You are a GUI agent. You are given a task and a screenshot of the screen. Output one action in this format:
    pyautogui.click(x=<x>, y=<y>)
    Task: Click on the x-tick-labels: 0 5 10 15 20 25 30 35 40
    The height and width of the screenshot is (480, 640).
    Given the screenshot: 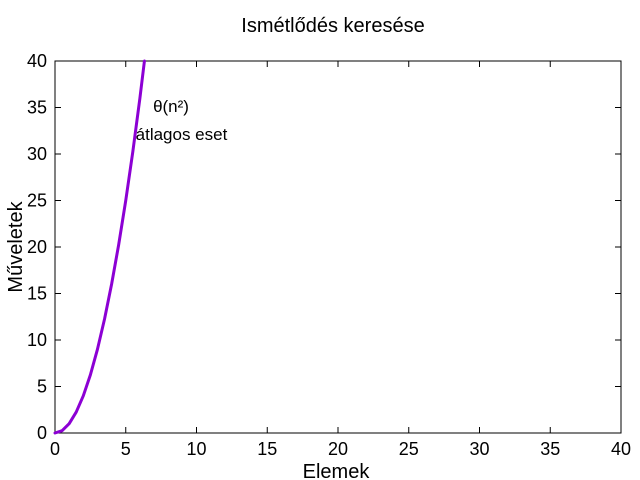 What is the action you would take?
    pyautogui.click(x=340, y=449)
    